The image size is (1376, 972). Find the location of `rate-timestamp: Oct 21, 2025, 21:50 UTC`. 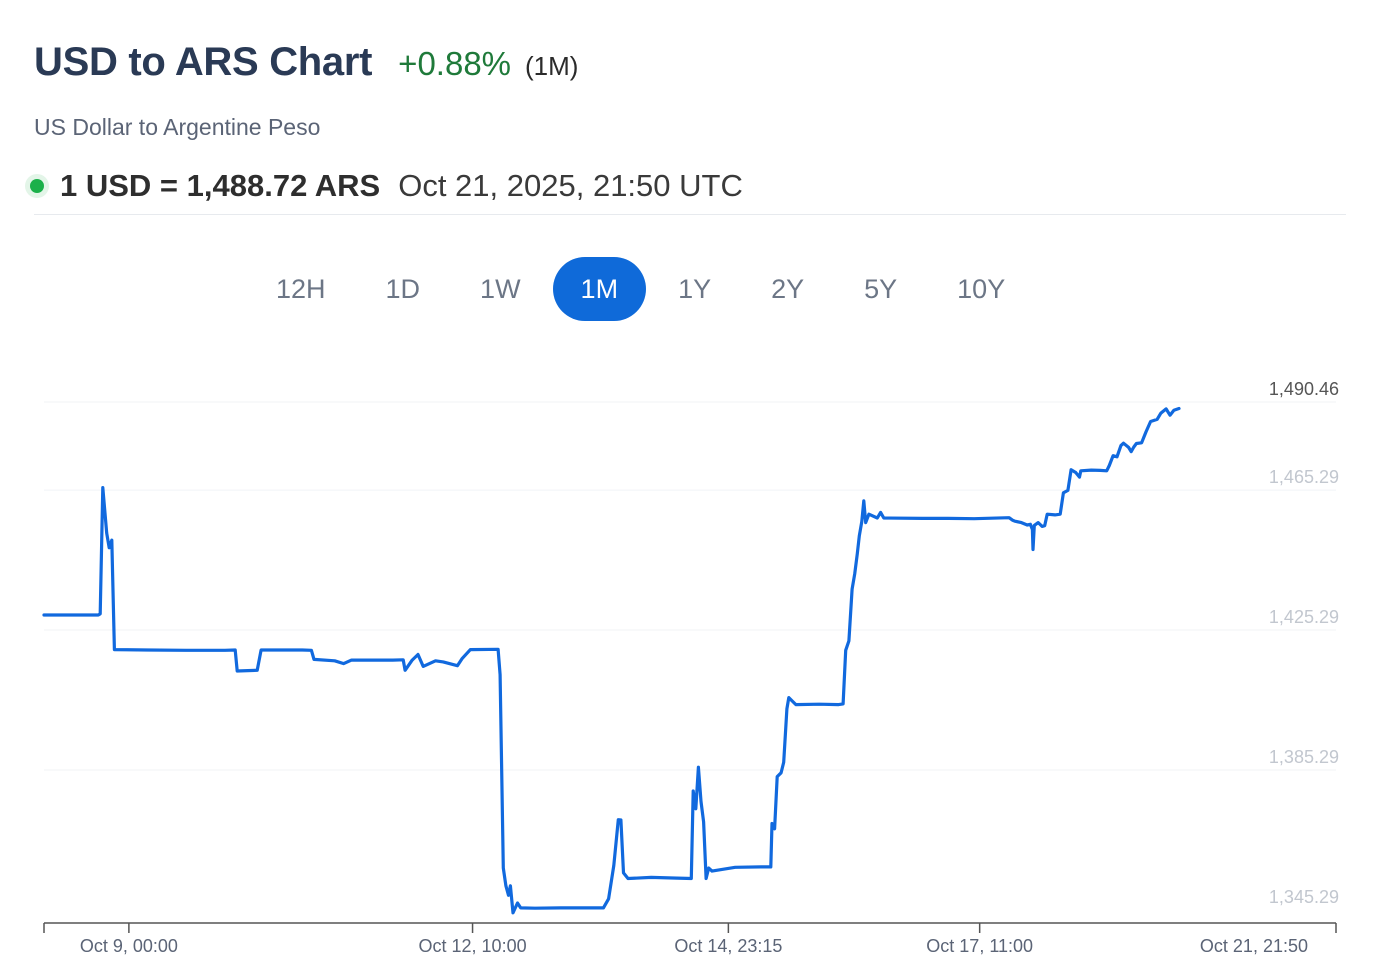

rate-timestamp: Oct 21, 2025, 21:50 UTC is located at coordinates (570, 185).